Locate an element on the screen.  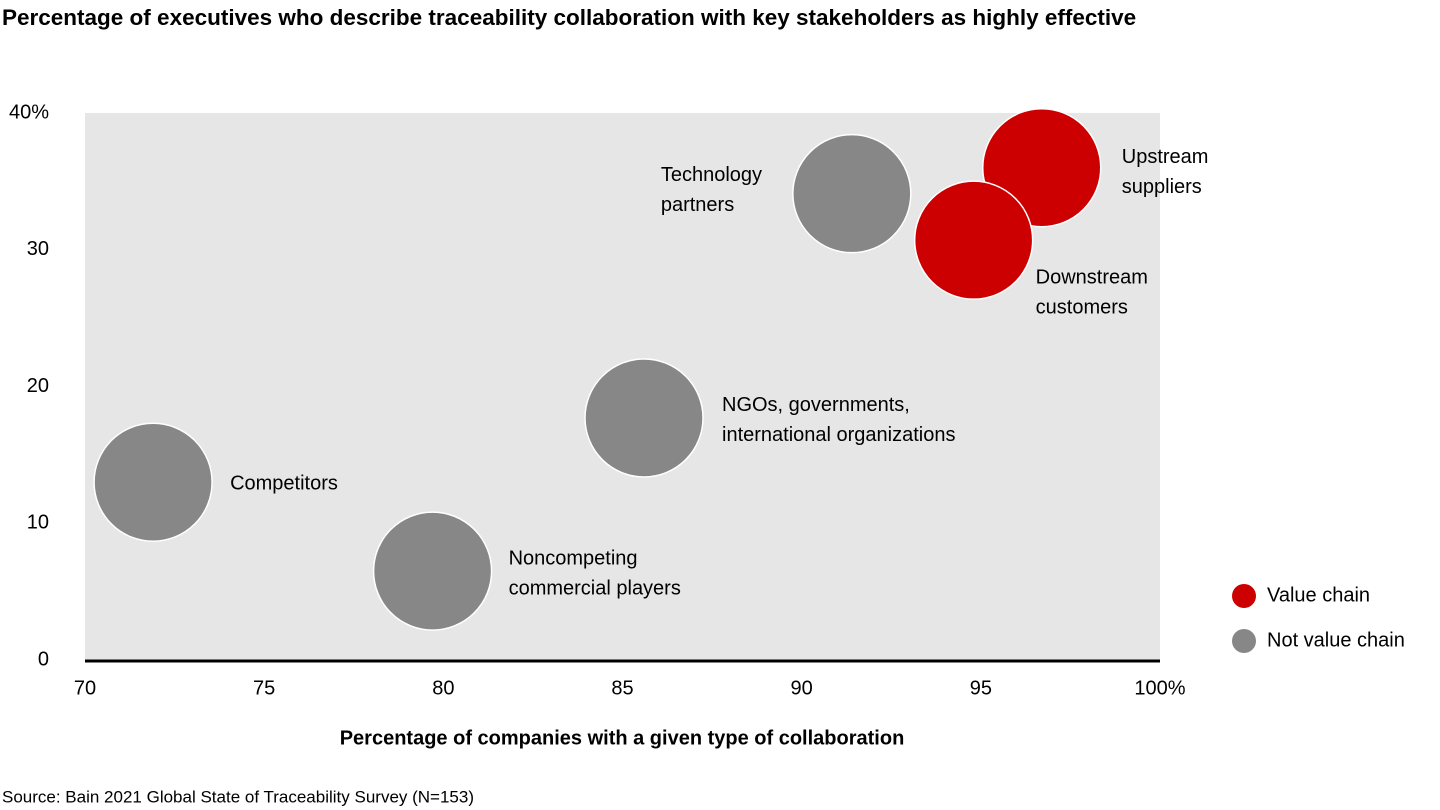
point-label: customers is located at coordinates (1082, 307).